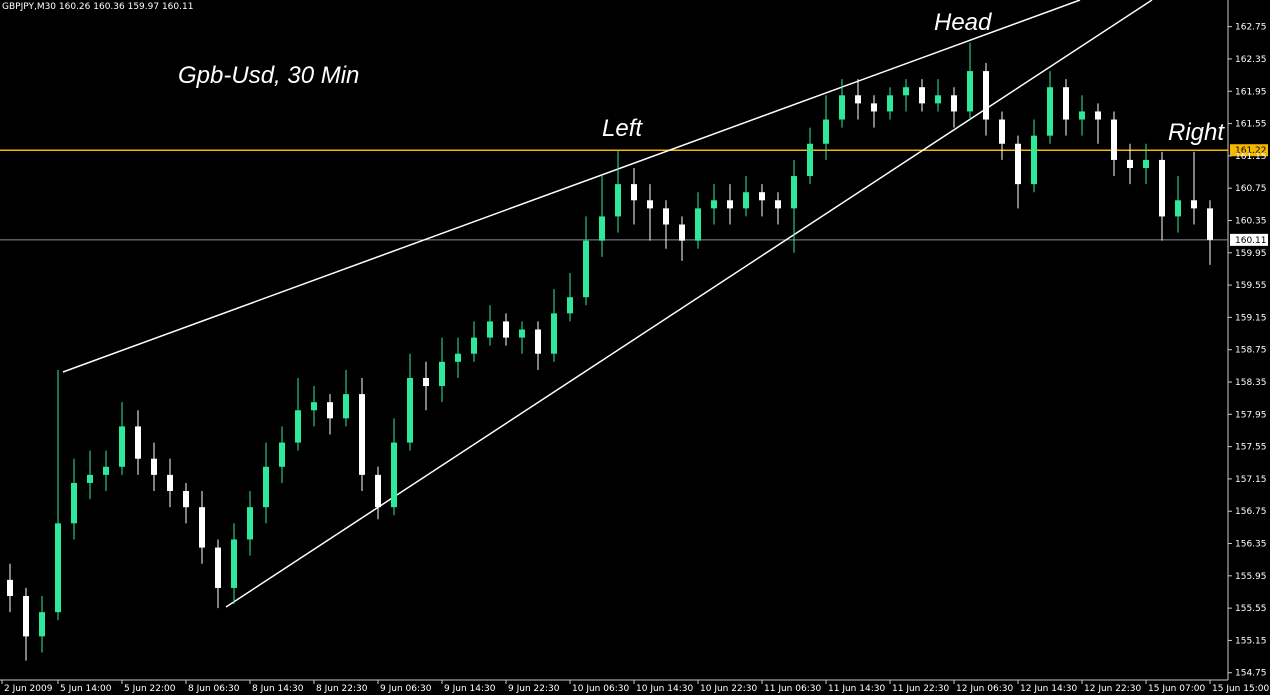  What do you see at coordinates (920, 689) in the screenshot?
I see `x-tick-label: 11 Jun 22:30` at bounding box center [920, 689].